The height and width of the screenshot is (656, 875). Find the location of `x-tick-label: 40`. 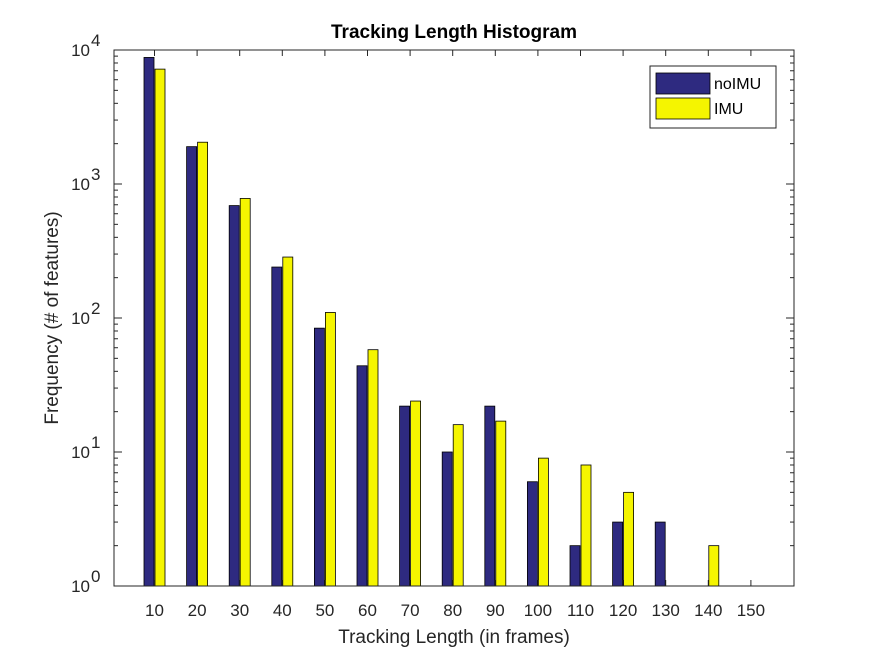

x-tick-label: 40 is located at coordinates (282, 610).